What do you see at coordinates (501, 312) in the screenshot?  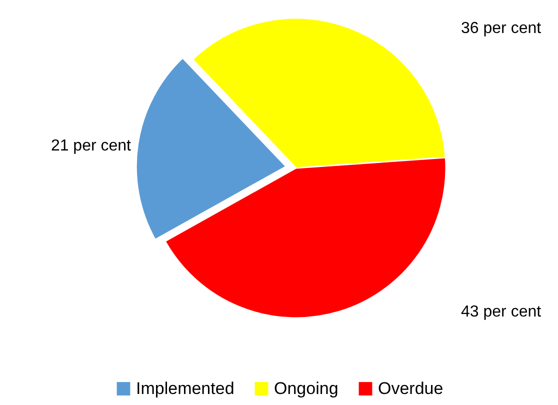 I see `data-label: 43 per cent` at bounding box center [501, 312].